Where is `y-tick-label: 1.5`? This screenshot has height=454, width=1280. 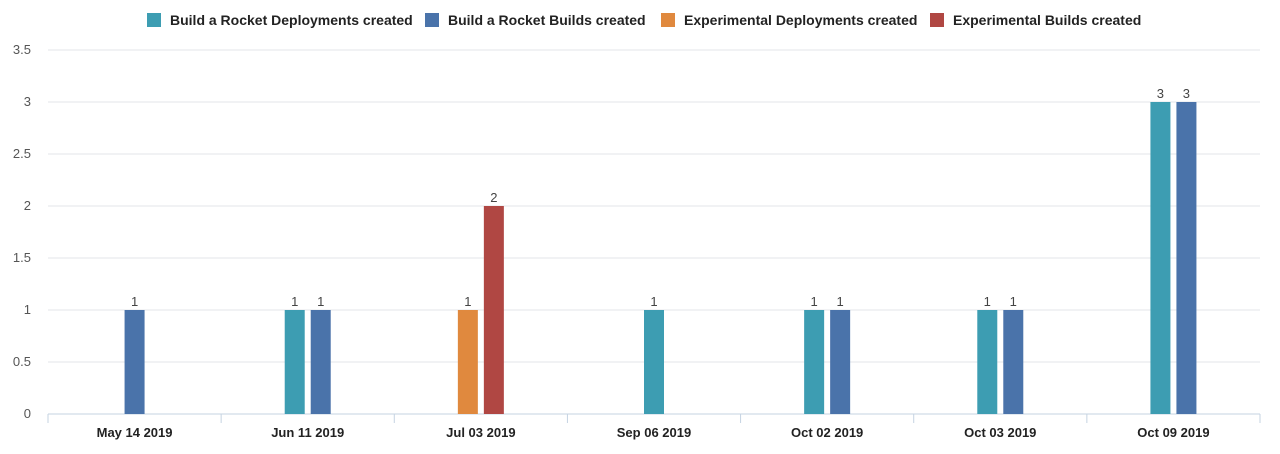 y-tick-label: 1.5 is located at coordinates (22, 257).